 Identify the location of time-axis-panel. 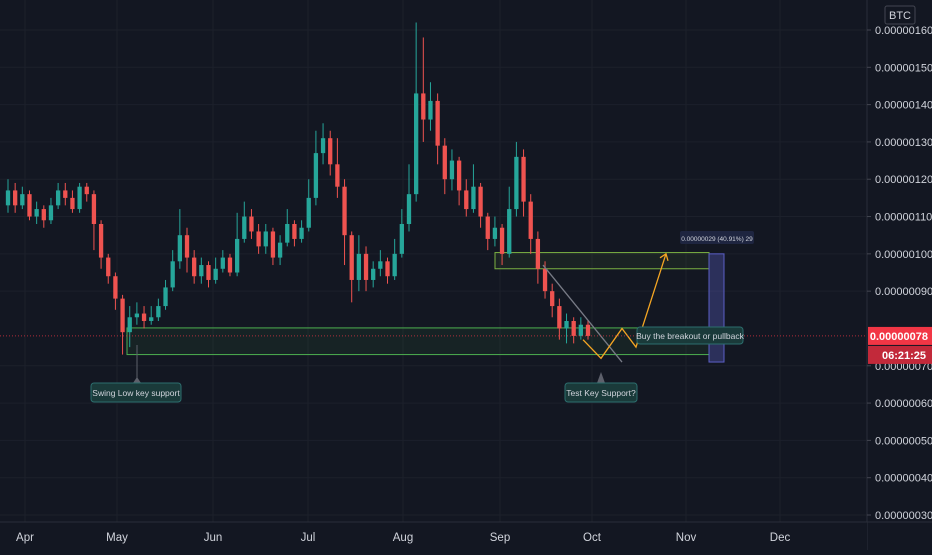
(433, 536).